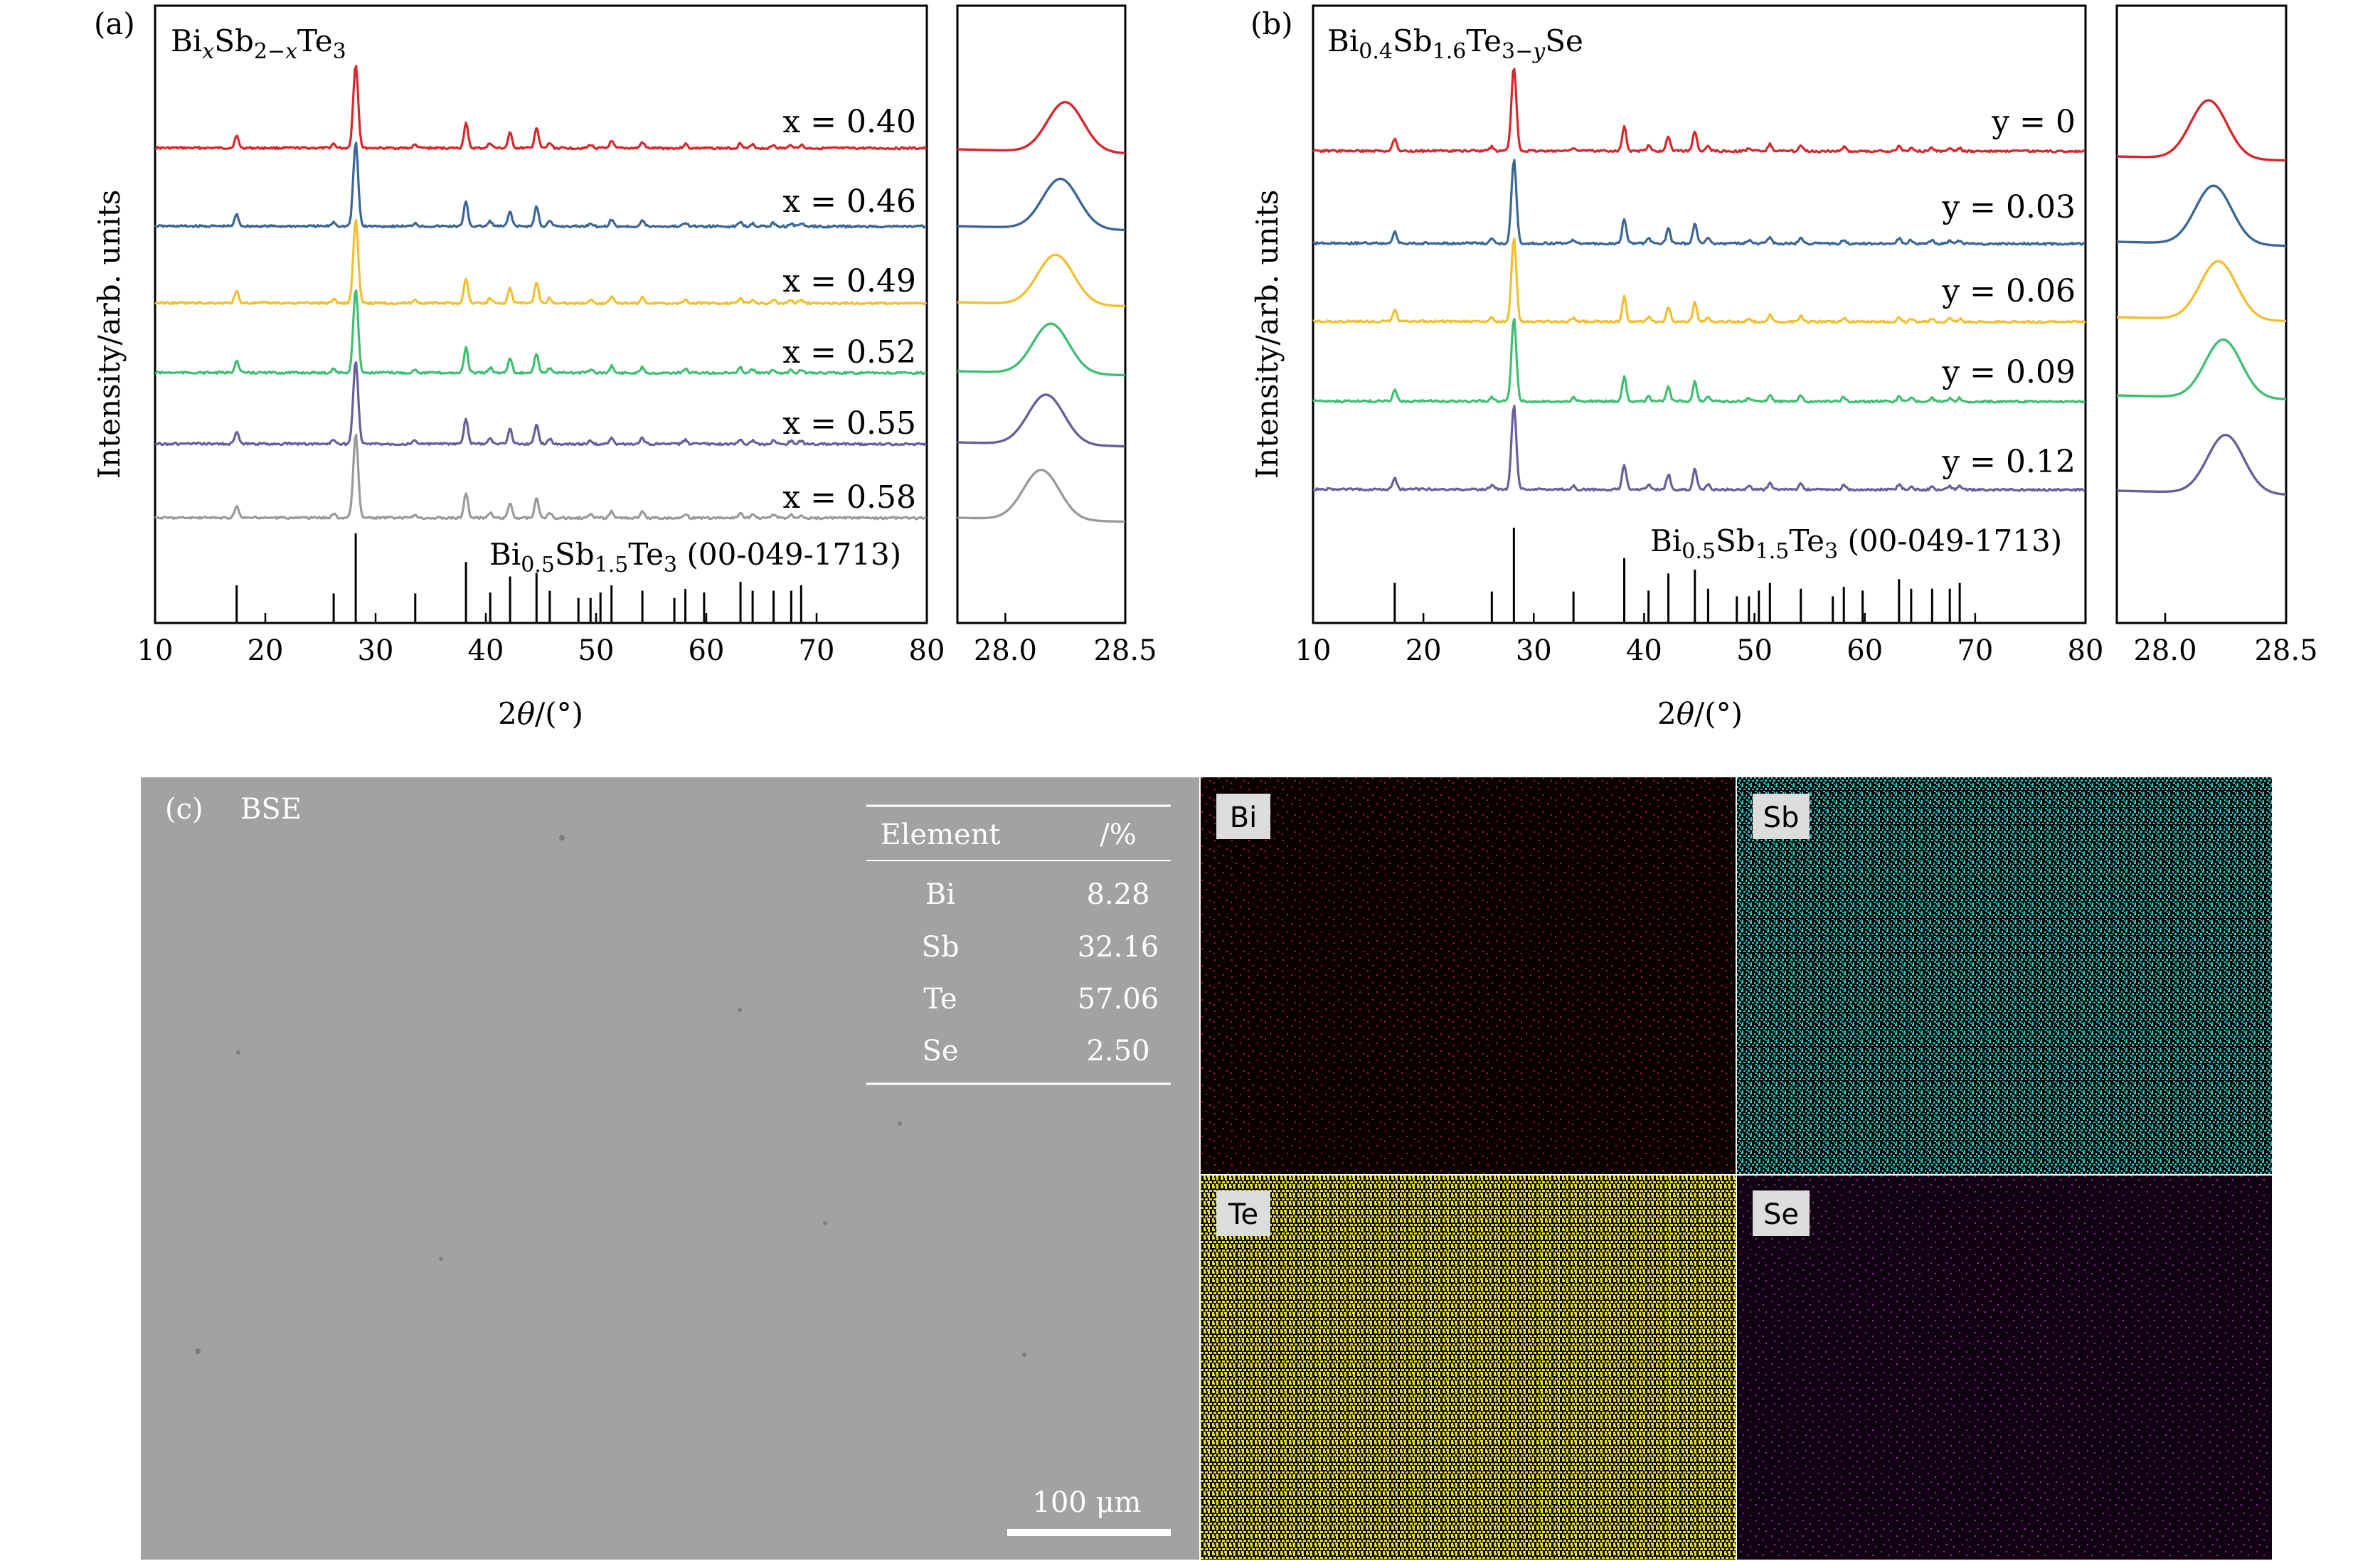 The image size is (2380, 1561). I want to click on eds-label-te: Te, so click(1243, 1214).